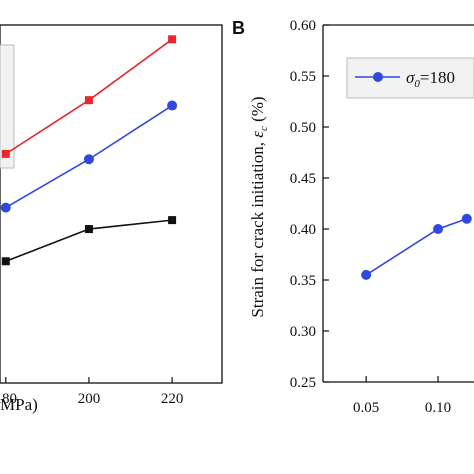 This screenshot has height=474, width=474. I want to click on panel-b-x-ticks: 0.05 0.10, so click(402, 396).